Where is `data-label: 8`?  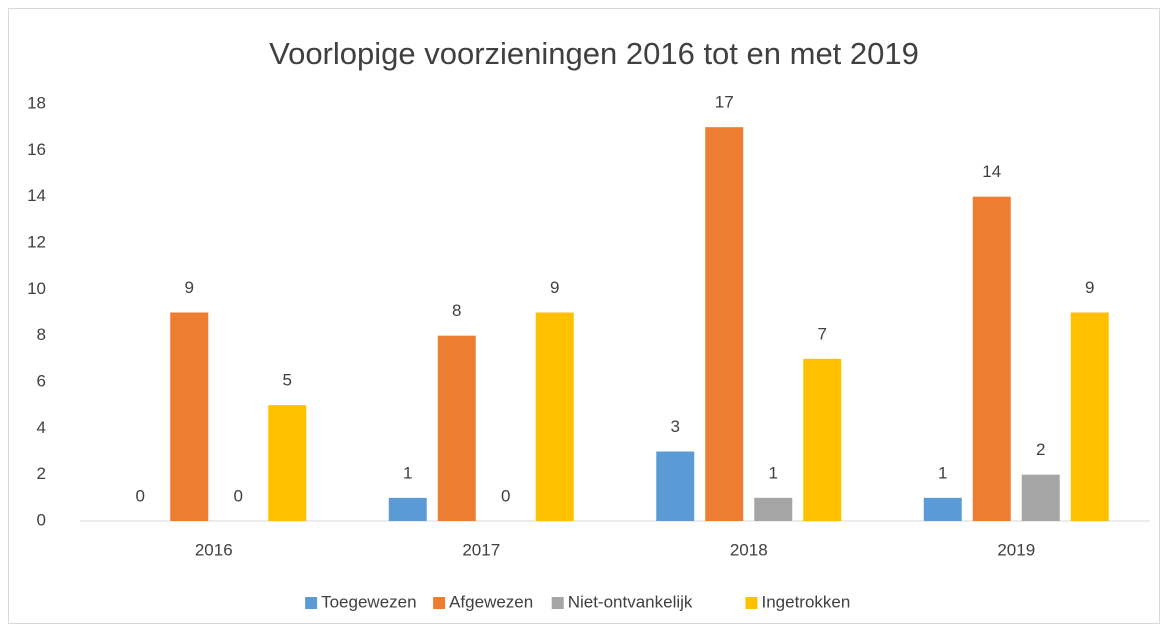 data-label: 8 is located at coordinates (456, 310).